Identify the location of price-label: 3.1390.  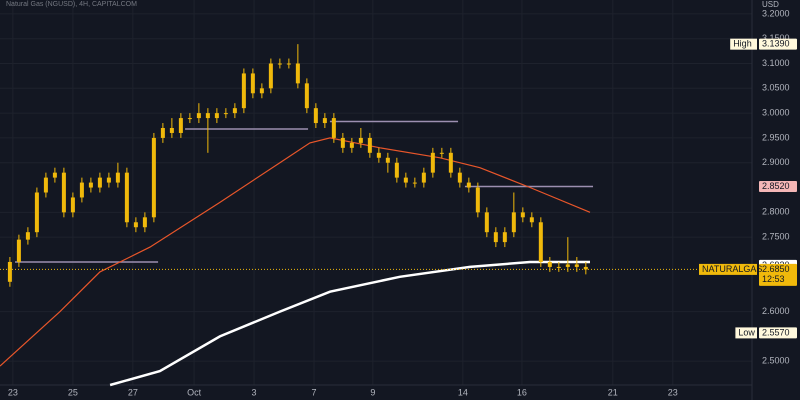
(776, 44).